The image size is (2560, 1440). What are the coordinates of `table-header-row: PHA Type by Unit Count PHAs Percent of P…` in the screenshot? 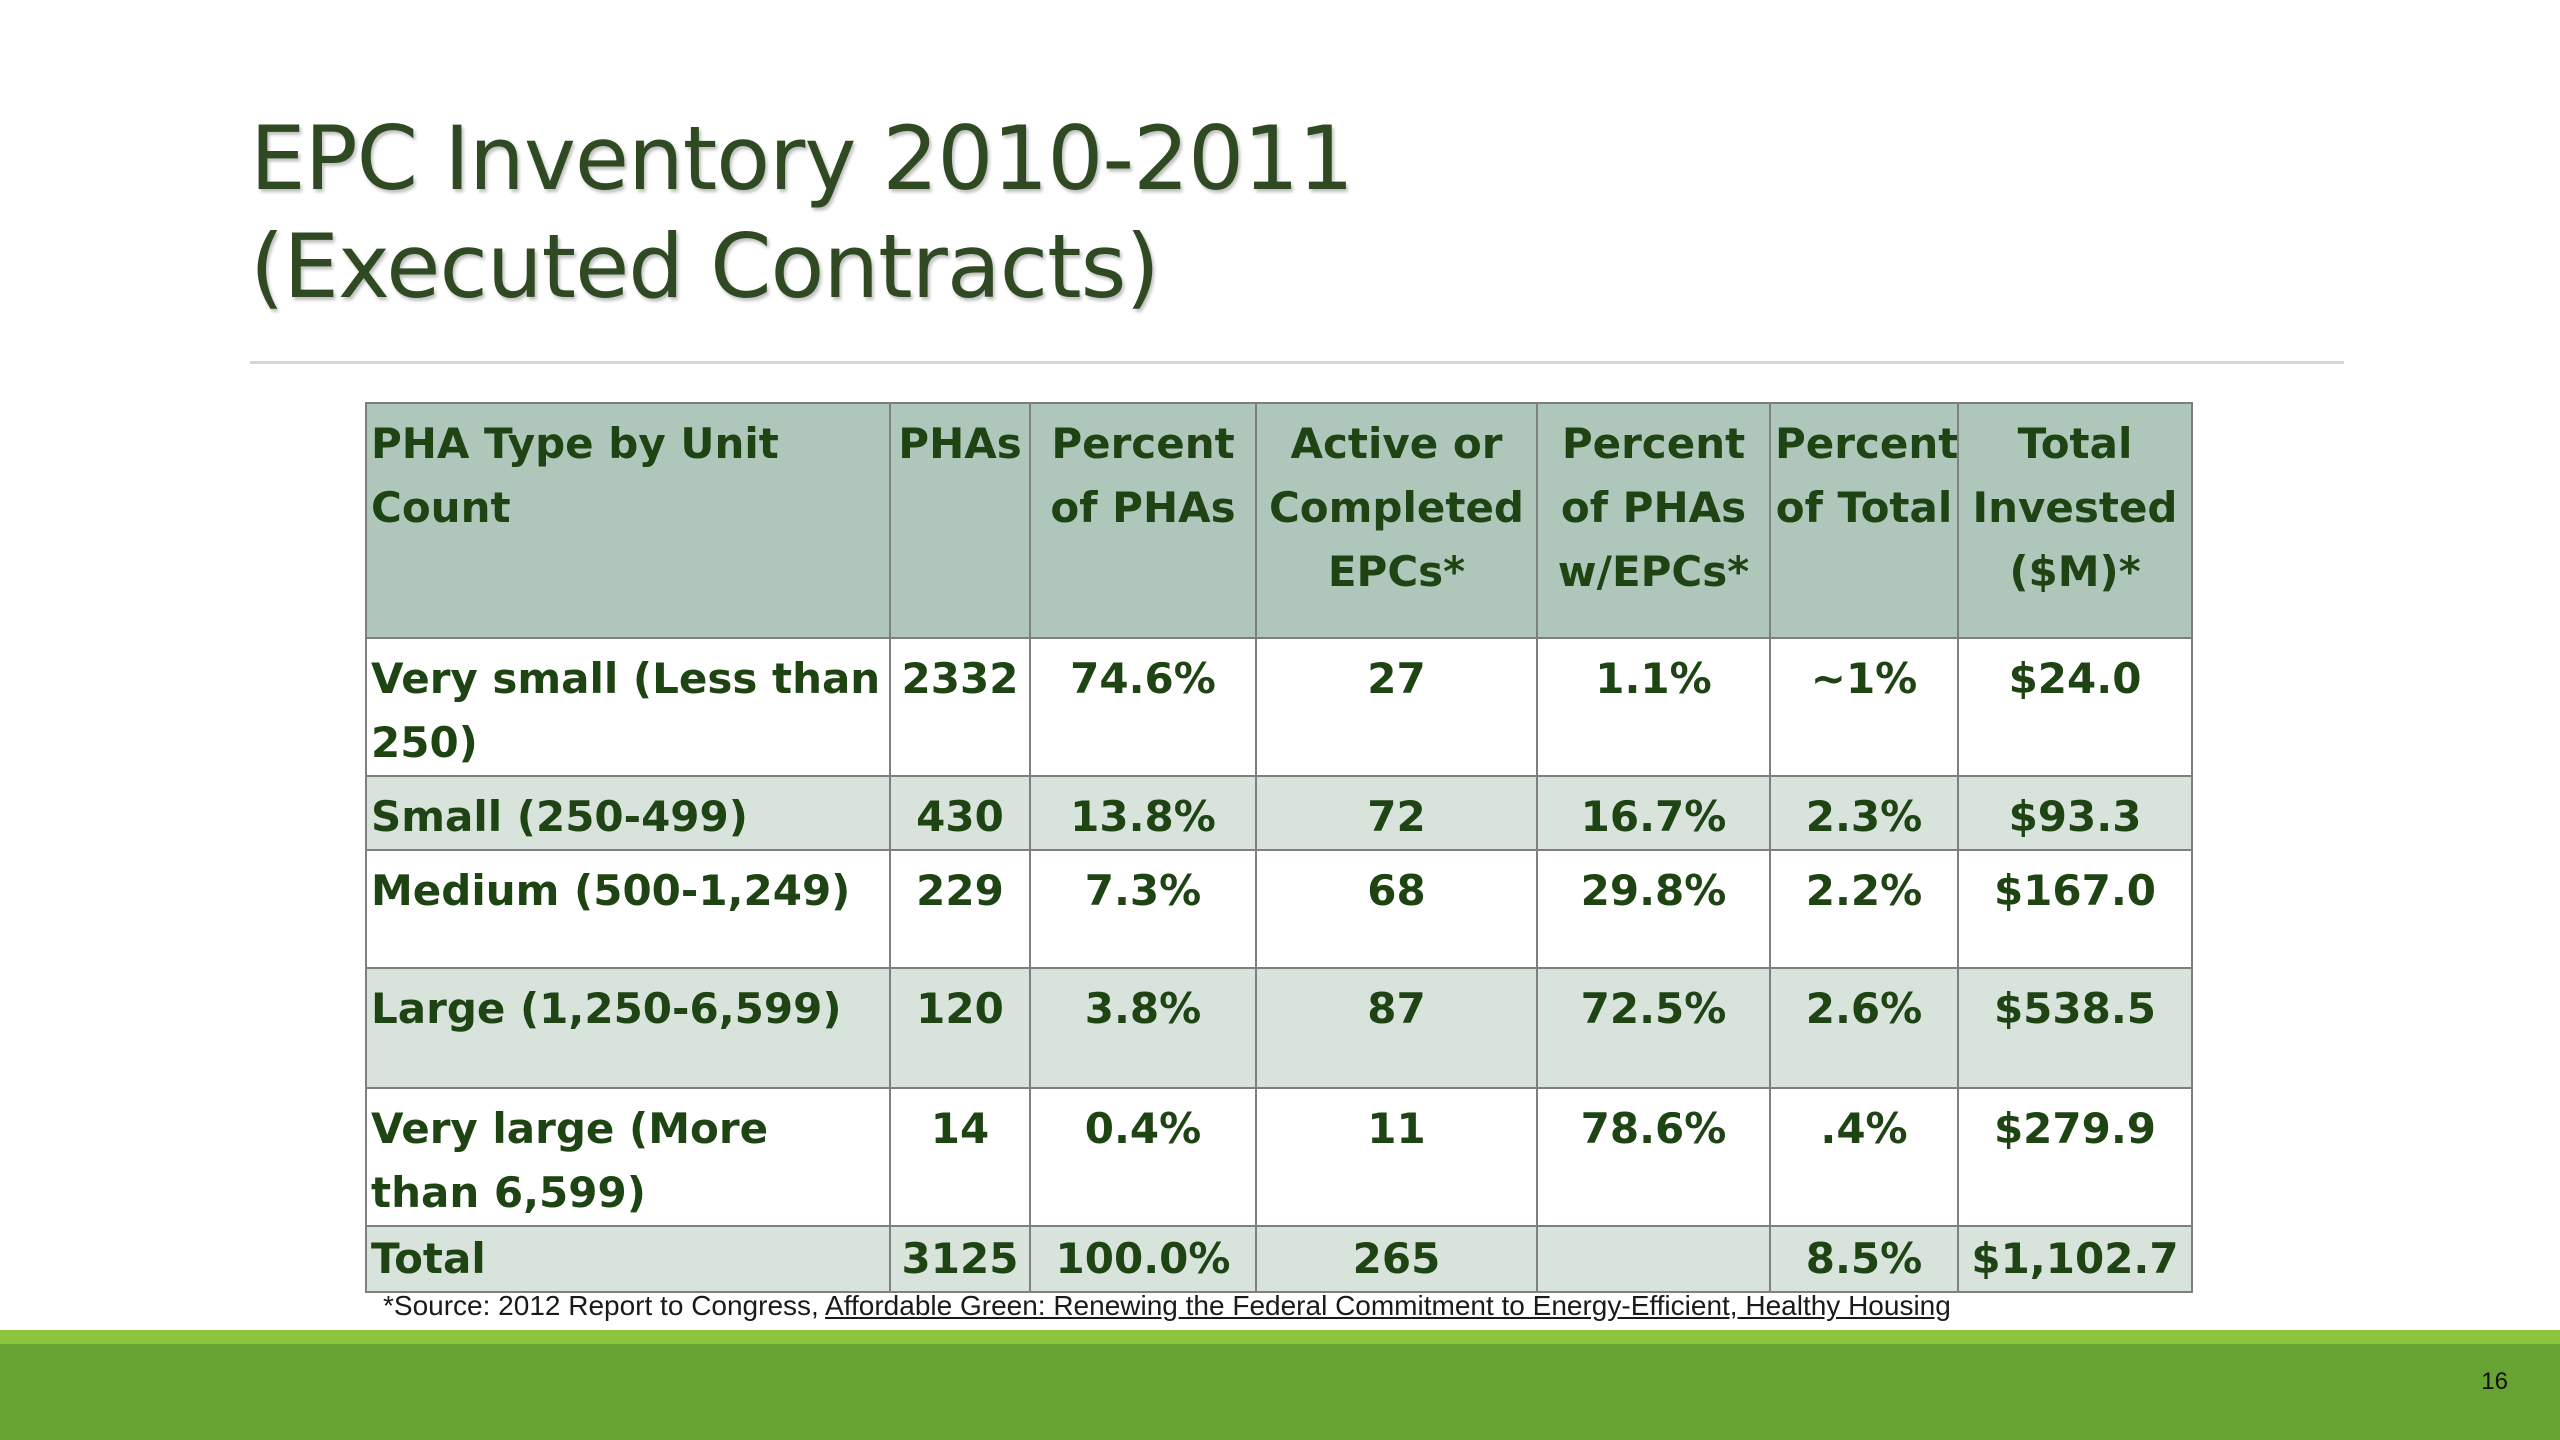 It's located at (1279, 520).